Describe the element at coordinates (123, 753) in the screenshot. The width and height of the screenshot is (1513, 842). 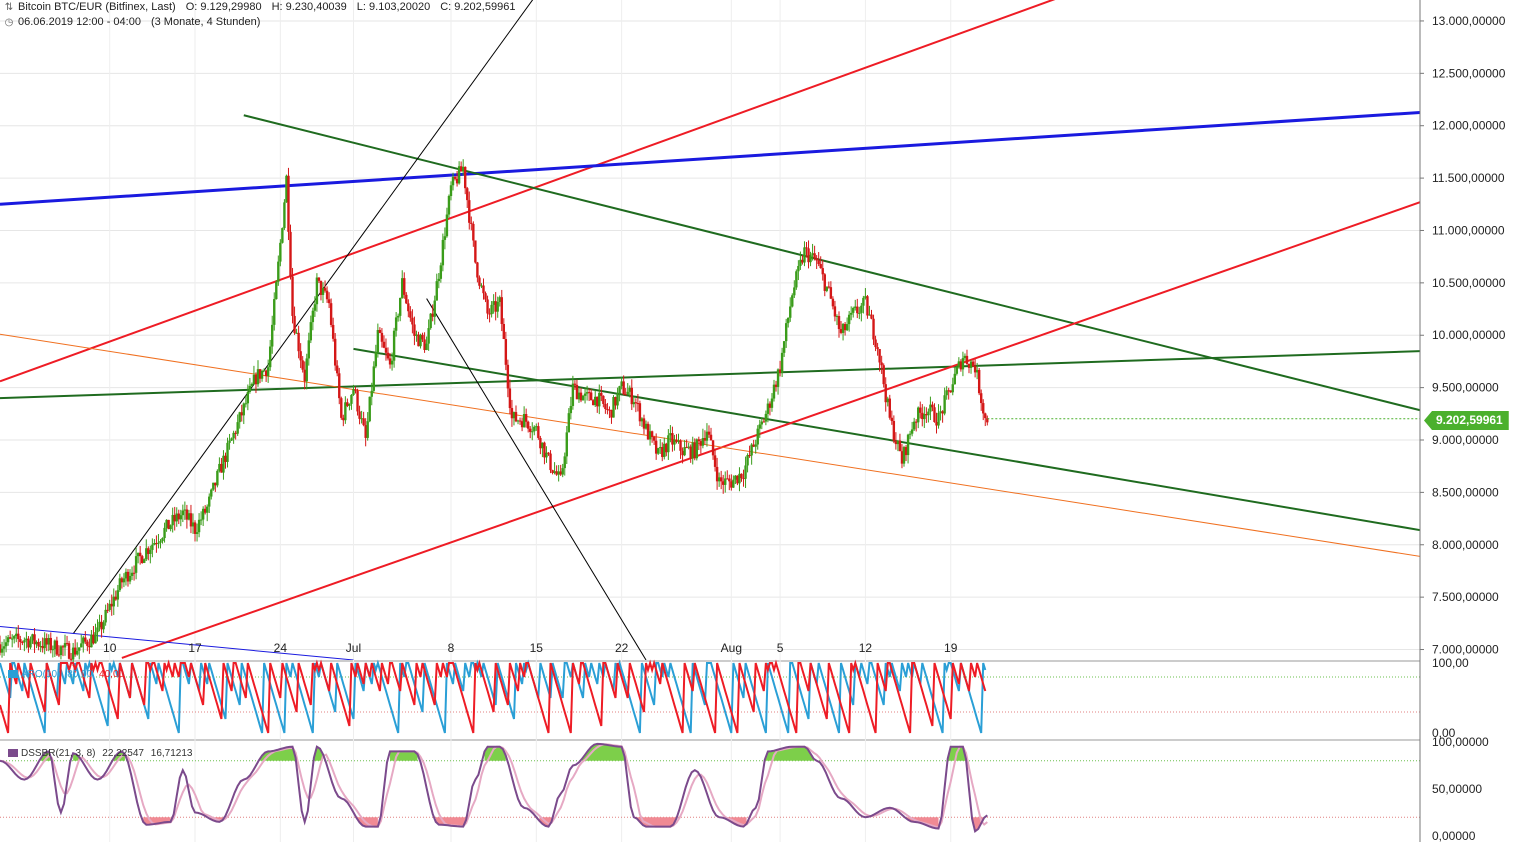
I see `dss-line-value: 22,22547` at that location.